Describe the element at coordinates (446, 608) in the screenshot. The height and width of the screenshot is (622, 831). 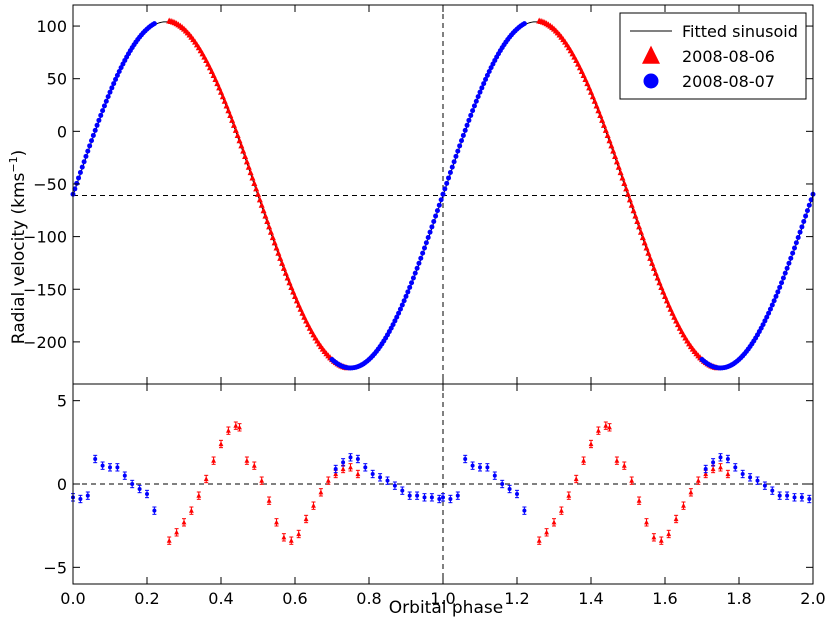
I see `x-axis-label: Orbital phase` at that location.